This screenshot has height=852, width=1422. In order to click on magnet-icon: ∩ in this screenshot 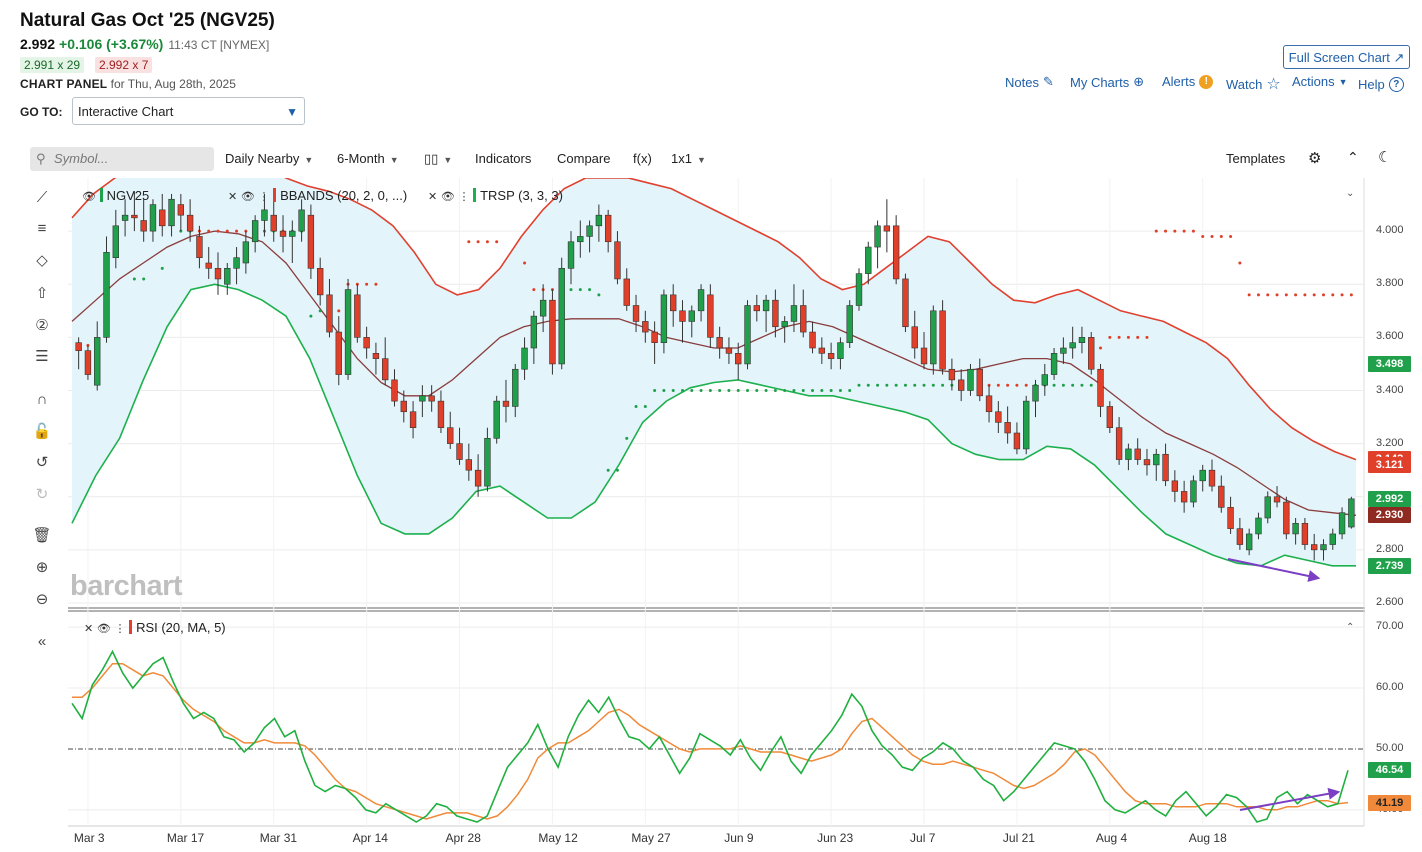, I will do `click(42, 399)`.